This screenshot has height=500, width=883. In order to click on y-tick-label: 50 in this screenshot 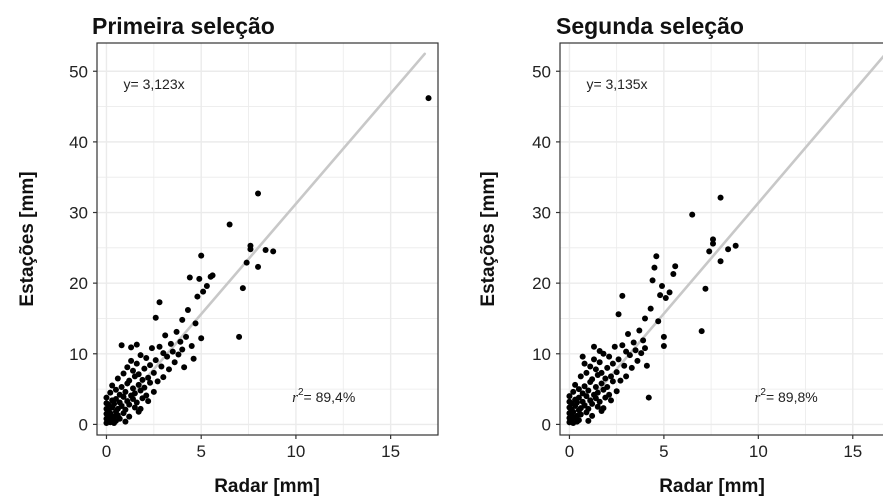, I will do `click(541, 71)`.